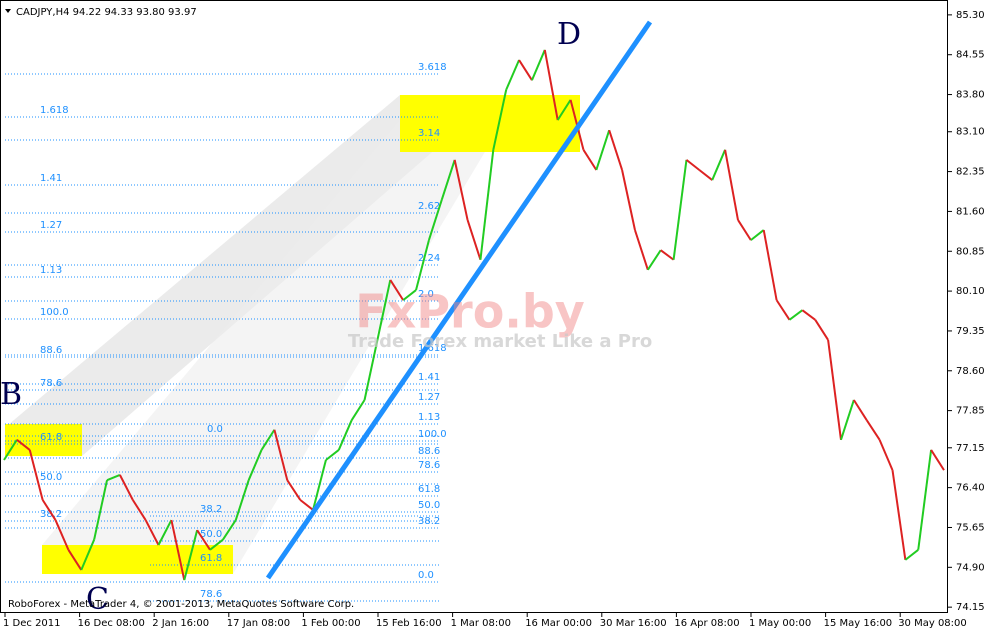 Image resolution: width=995 pixels, height=633 pixels. What do you see at coordinates (211, 509) in the screenshot?
I see `fib-label: 38.2` at bounding box center [211, 509].